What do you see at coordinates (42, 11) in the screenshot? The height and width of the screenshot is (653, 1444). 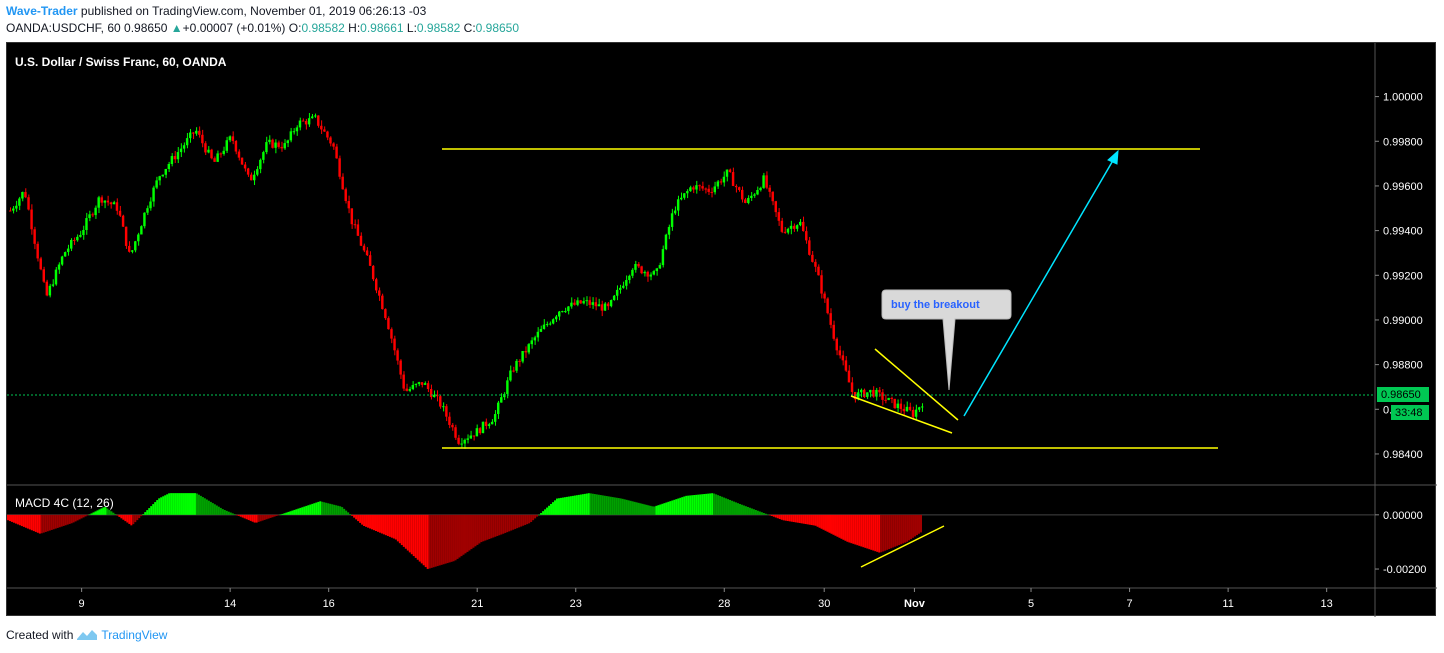 I see `author-name: Wave-Trader` at bounding box center [42, 11].